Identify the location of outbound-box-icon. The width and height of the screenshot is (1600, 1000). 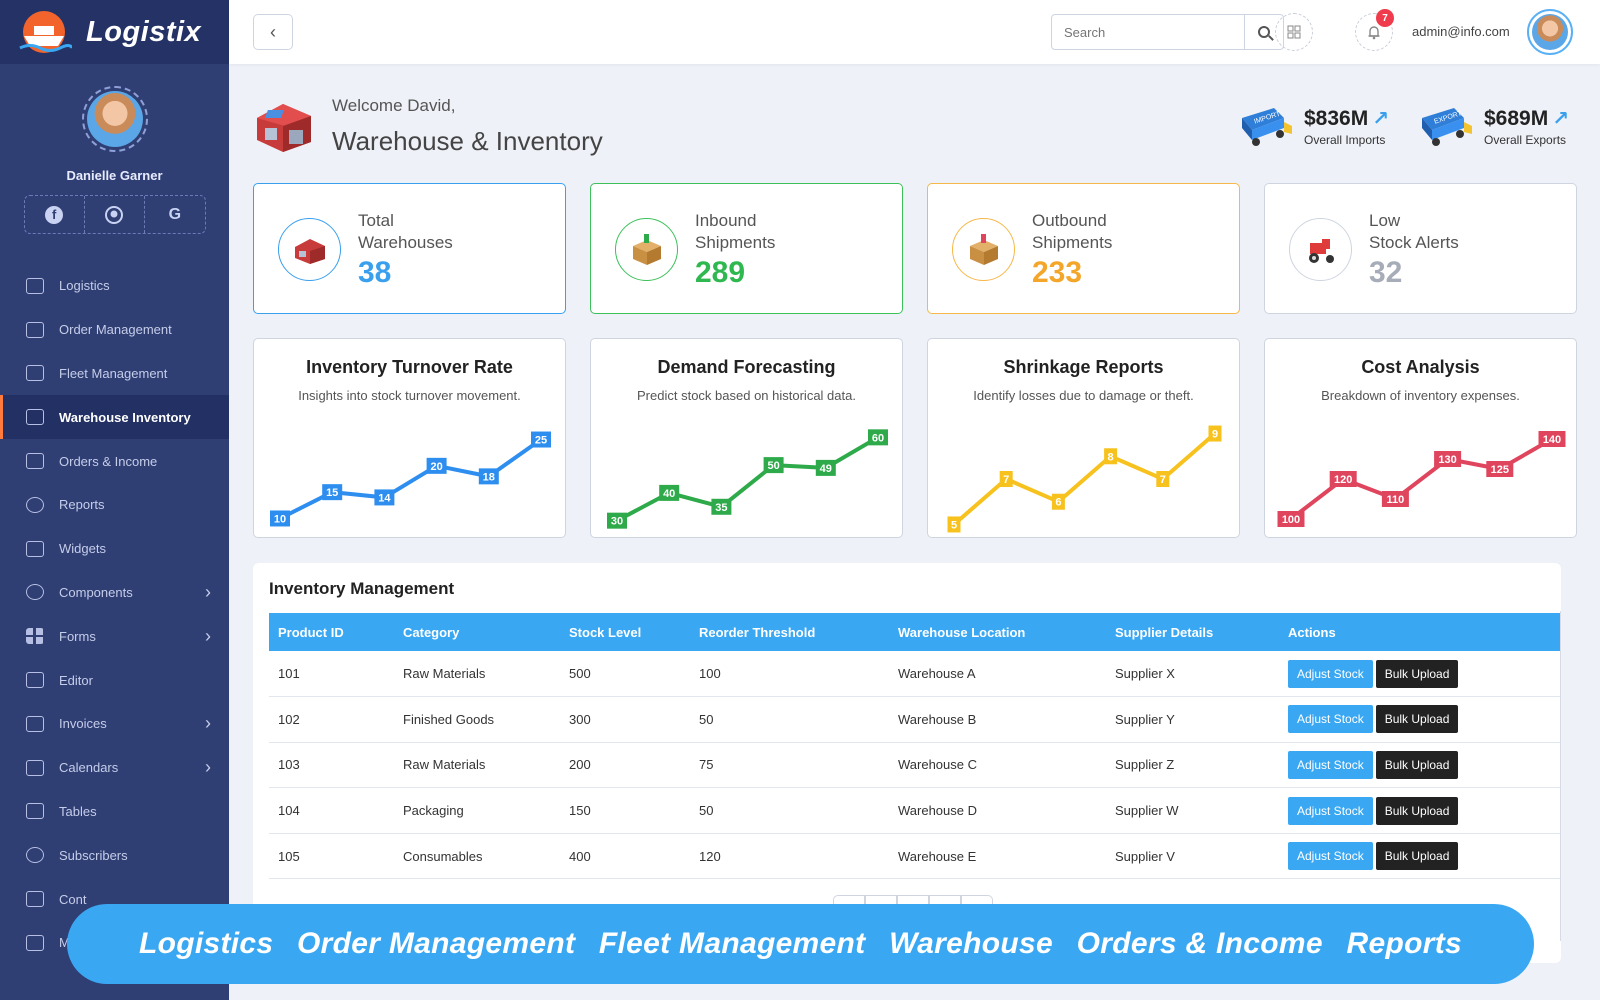
(983, 249).